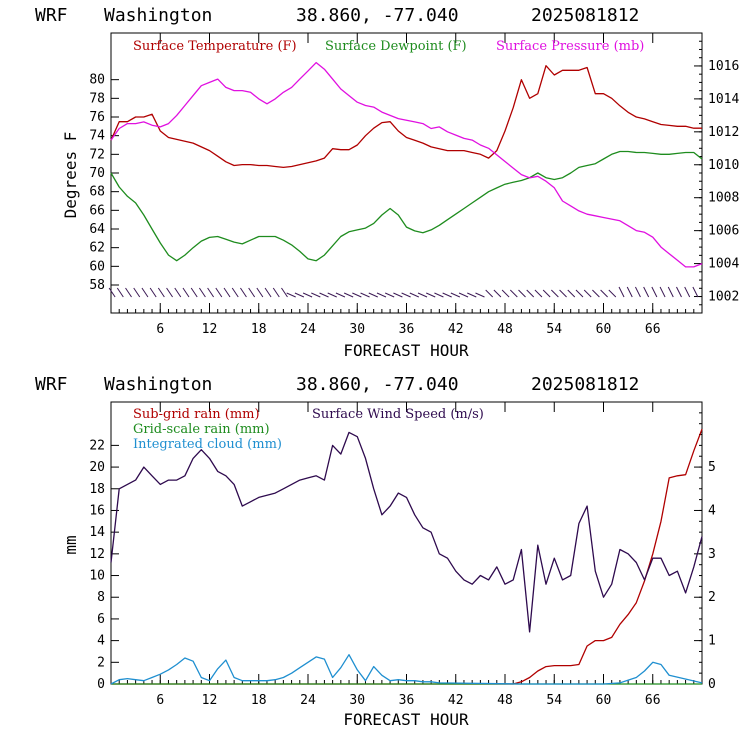 The height and width of the screenshot is (740, 740). What do you see at coordinates (723, 198) in the screenshot?
I see `y2-tick-label: 1008` at bounding box center [723, 198].